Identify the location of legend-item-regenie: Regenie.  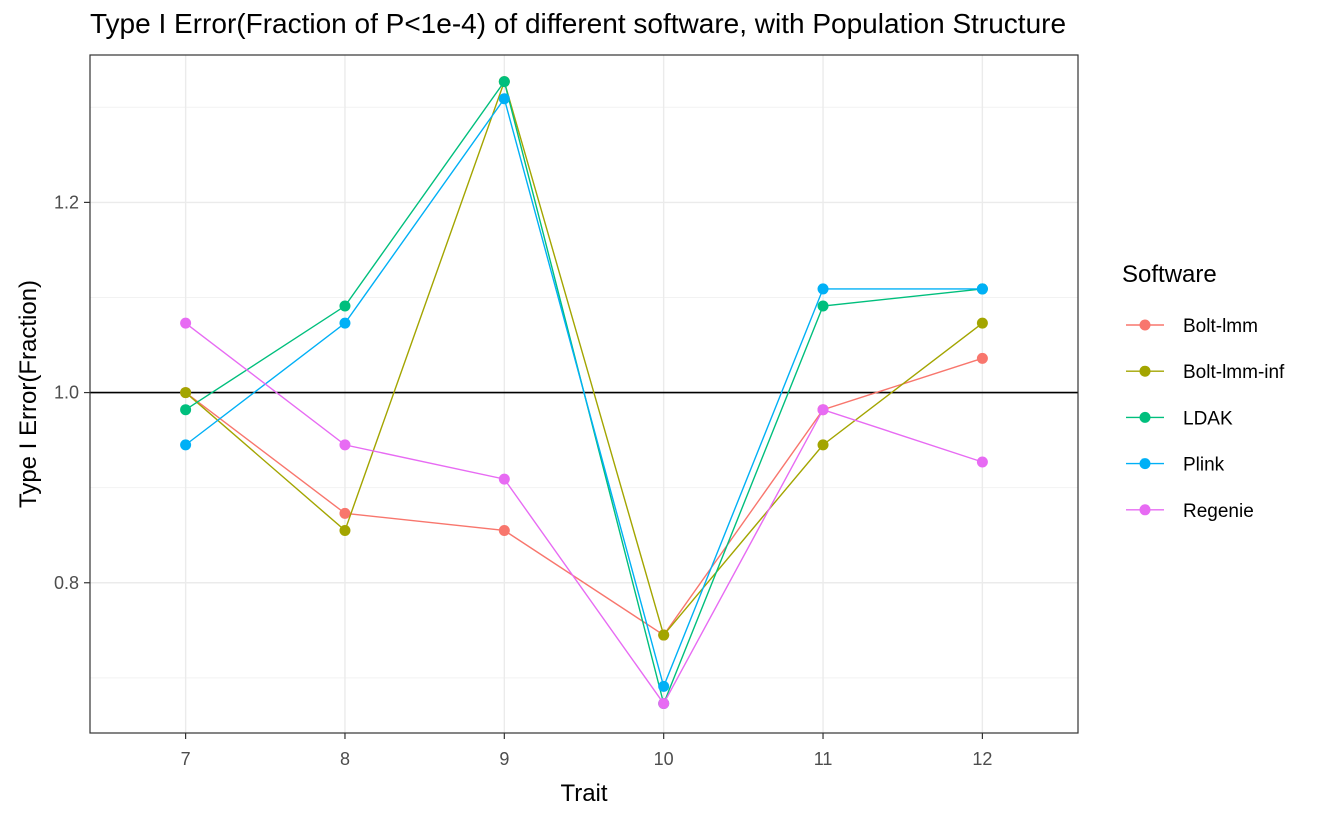
(1190, 511).